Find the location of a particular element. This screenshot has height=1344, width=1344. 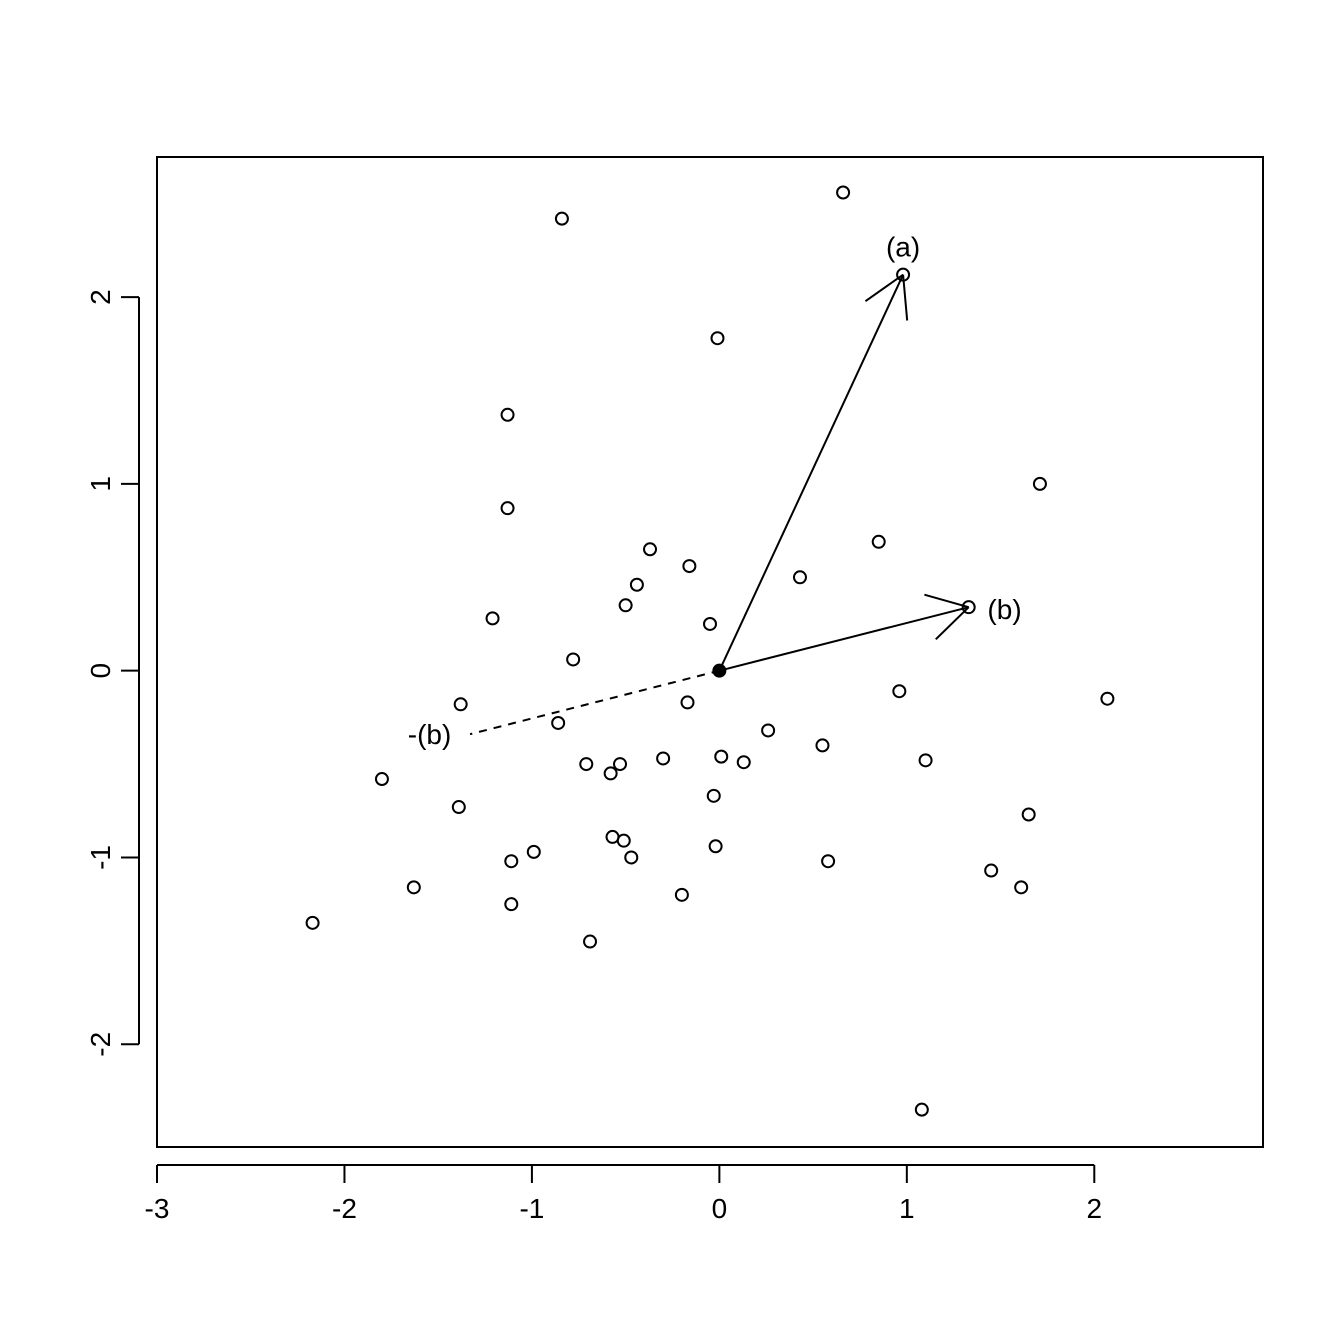

vector-neg-b is located at coordinates (594, 702).